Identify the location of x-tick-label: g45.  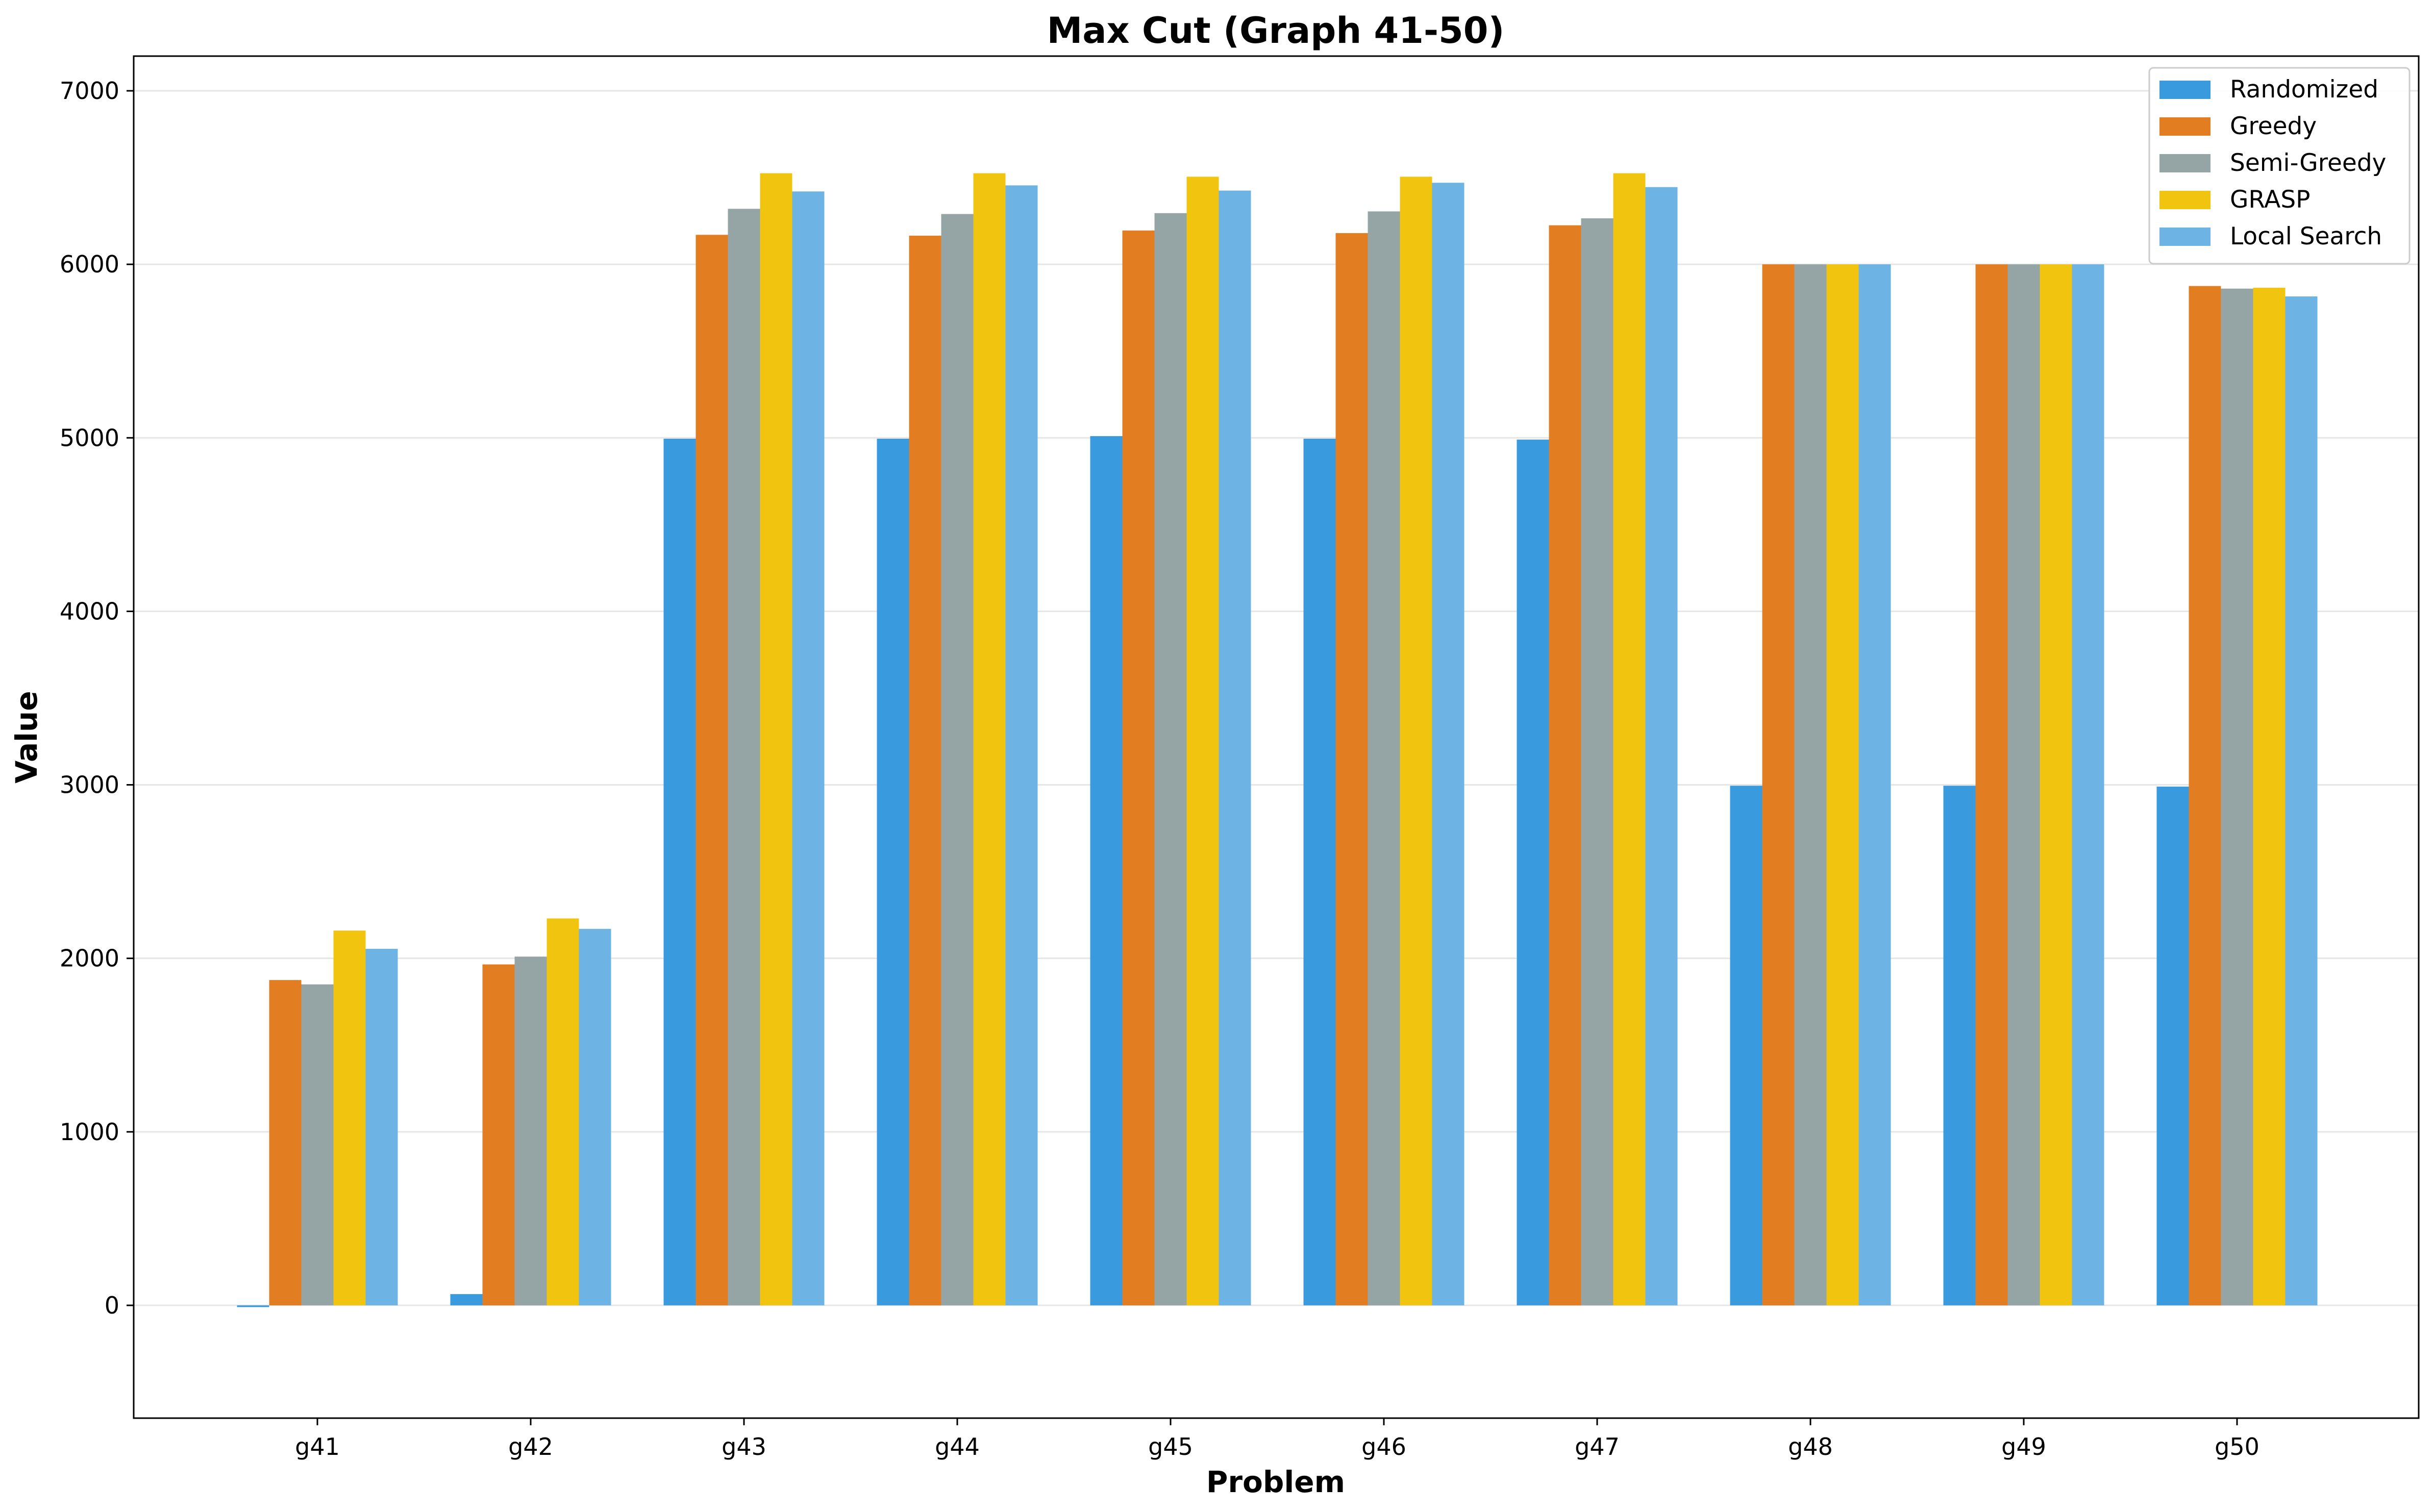
(1171, 1446).